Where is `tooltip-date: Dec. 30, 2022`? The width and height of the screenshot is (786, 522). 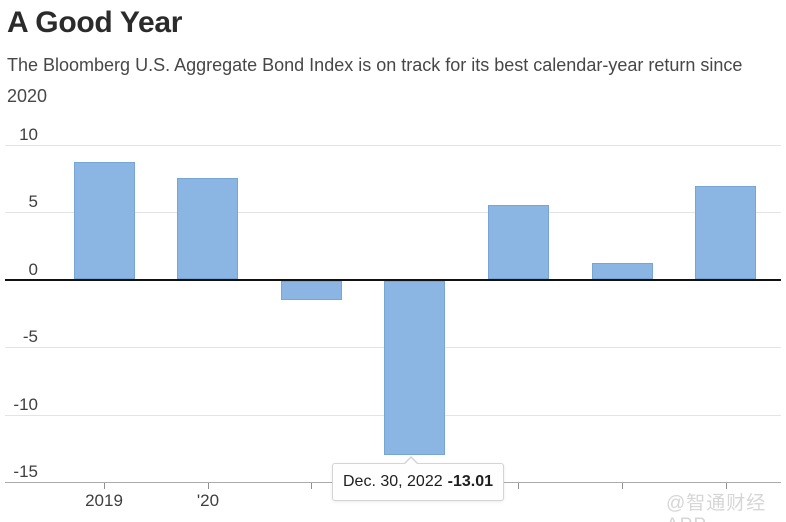 tooltip-date: Dec. 30, 2022 is located at coordinates (393, 481).